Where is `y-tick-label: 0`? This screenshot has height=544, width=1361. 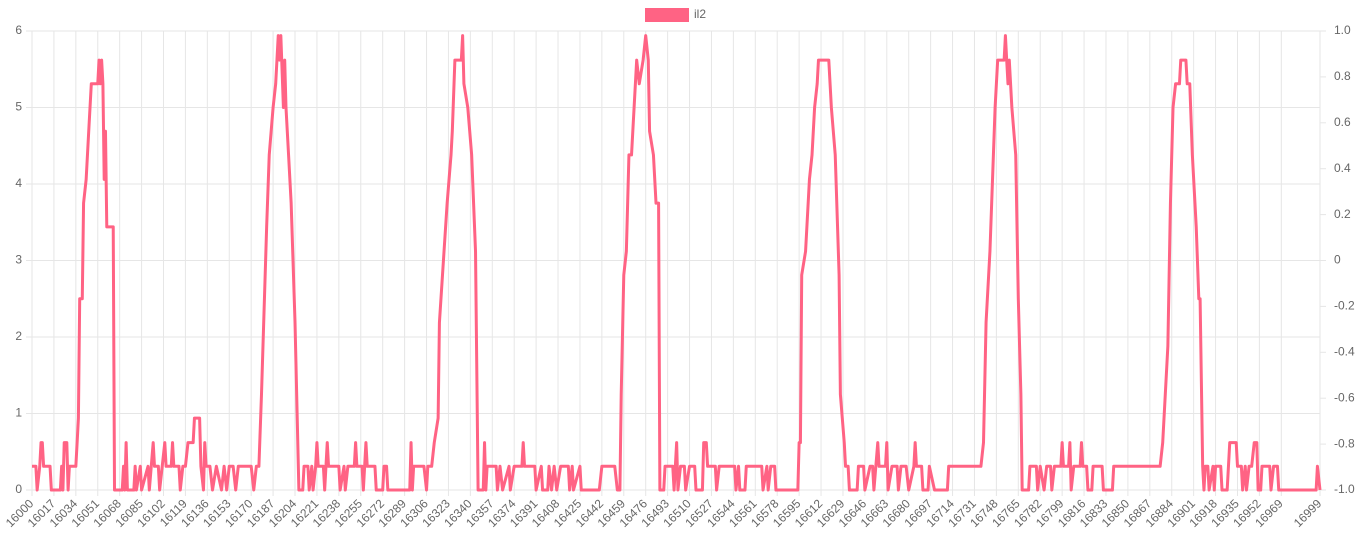 y-tick-label: 0 is located at coordinates (18, 489).